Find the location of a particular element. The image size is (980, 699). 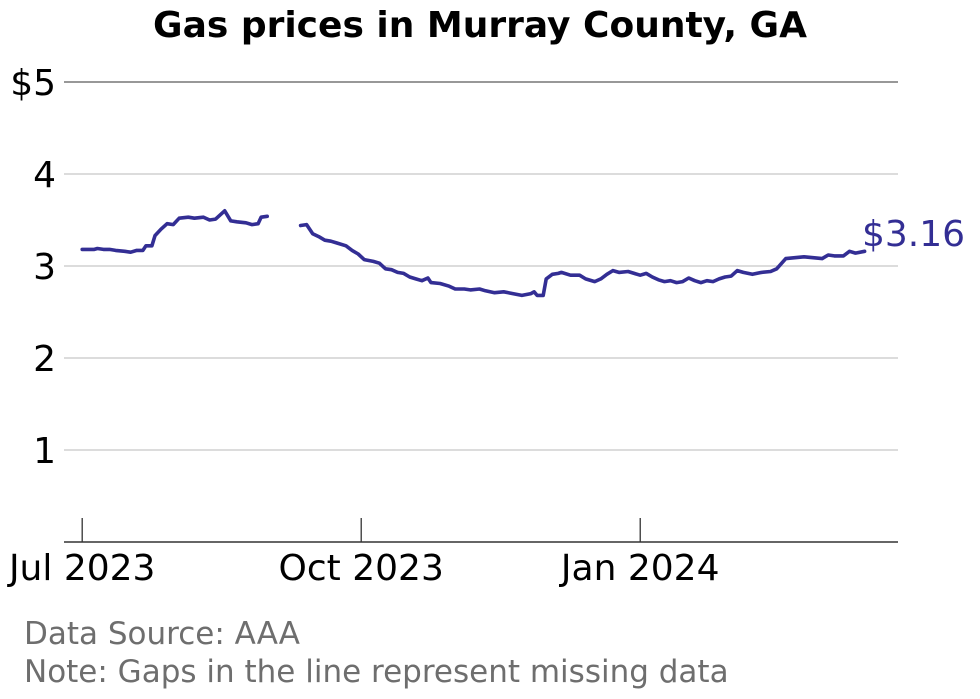

y-axis-ticks: $5 4 3 2 1 is located at coordinates (33, 267).